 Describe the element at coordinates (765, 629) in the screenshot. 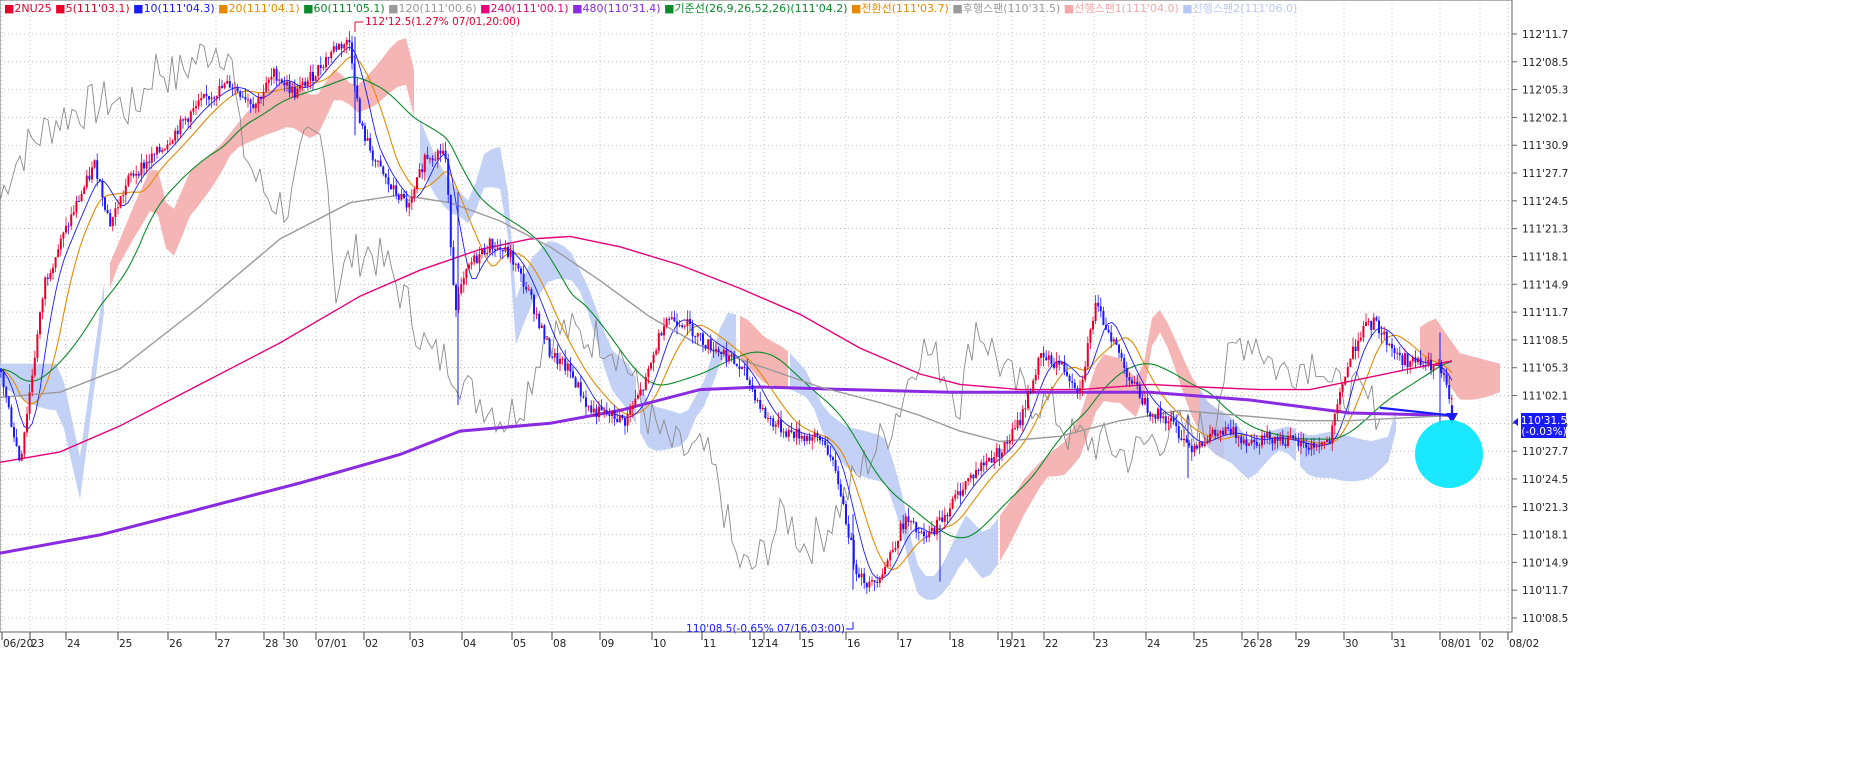

I see `low-annotation-label: 110'08.5(-0.65% 07/16,03:00)` at that location.